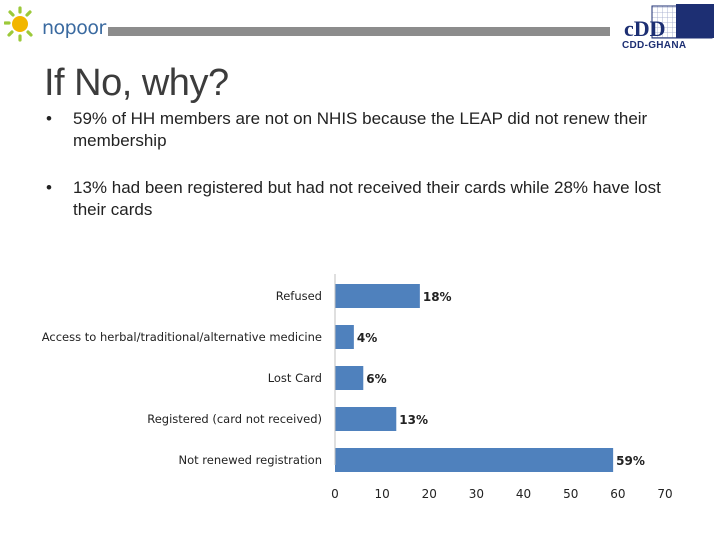  Describe the element at coordinates (476, 494) in the screenshot. I see `x-tick-label: 30` at that location.